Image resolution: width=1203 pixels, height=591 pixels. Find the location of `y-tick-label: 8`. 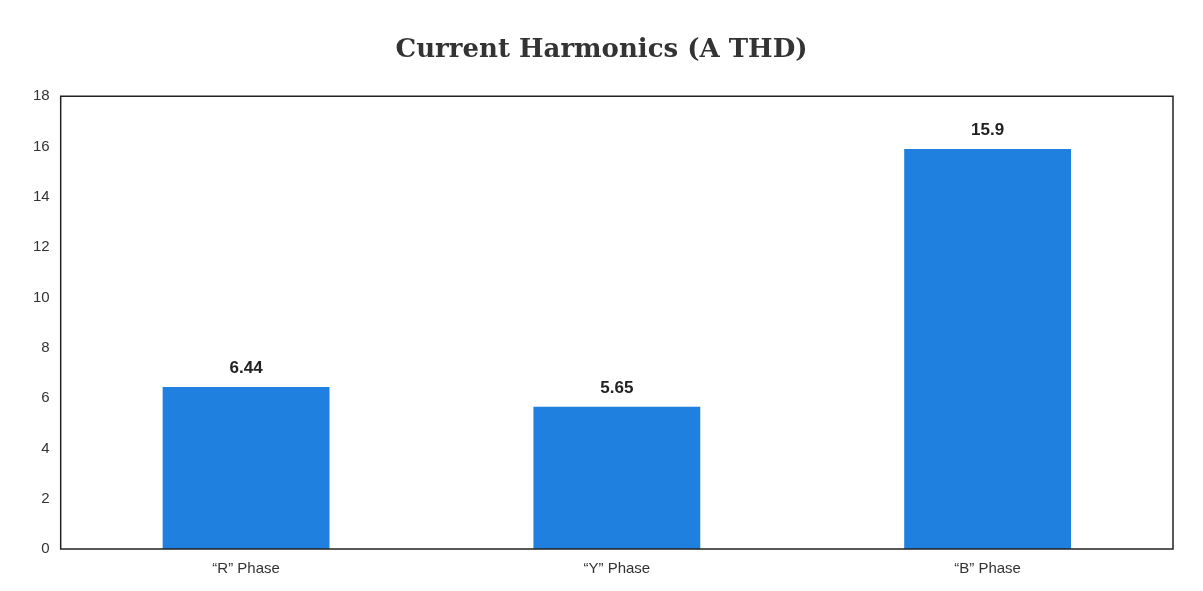

y-tick-label: 8 is located at coordinates (45, 346).